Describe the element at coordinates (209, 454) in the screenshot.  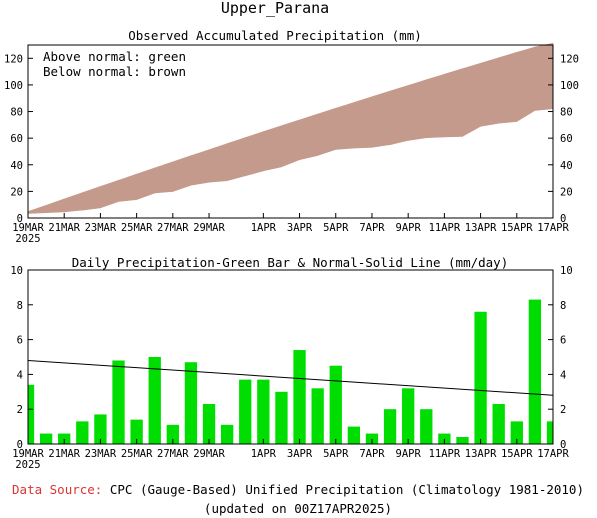
I see `x-tick-label: 29MAR` at that location.